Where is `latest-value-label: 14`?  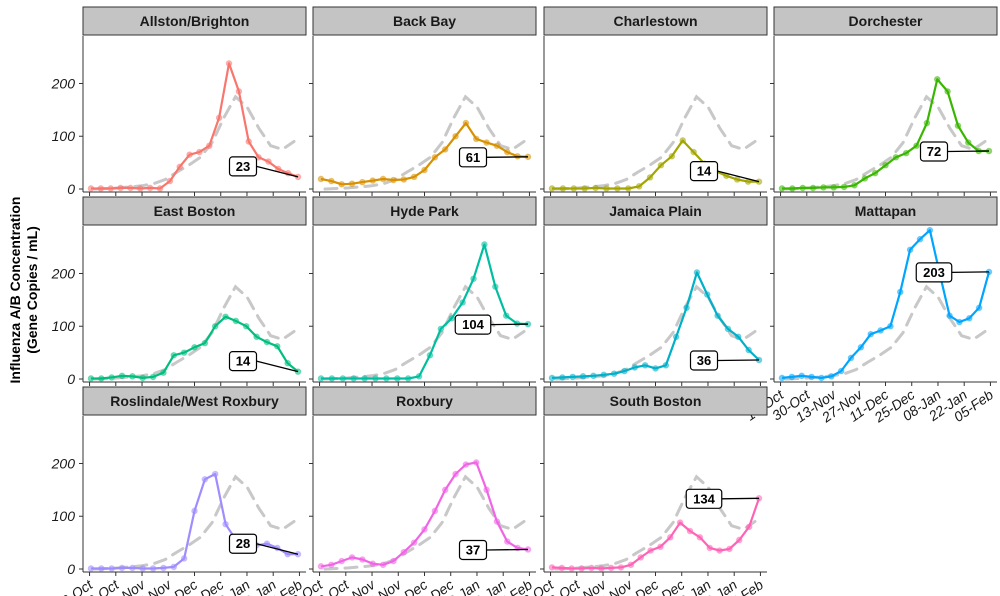
latest-value-label: 14 is located at coordinates (704, 171).